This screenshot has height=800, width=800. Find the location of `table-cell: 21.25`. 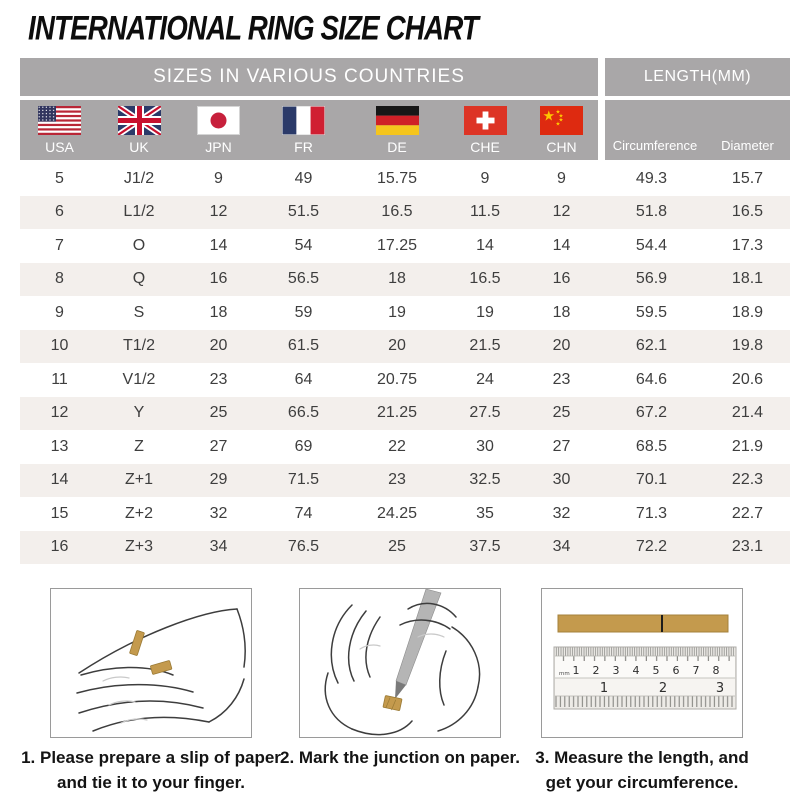

table-cell: 21.25 is located at coordinates (397, 413).